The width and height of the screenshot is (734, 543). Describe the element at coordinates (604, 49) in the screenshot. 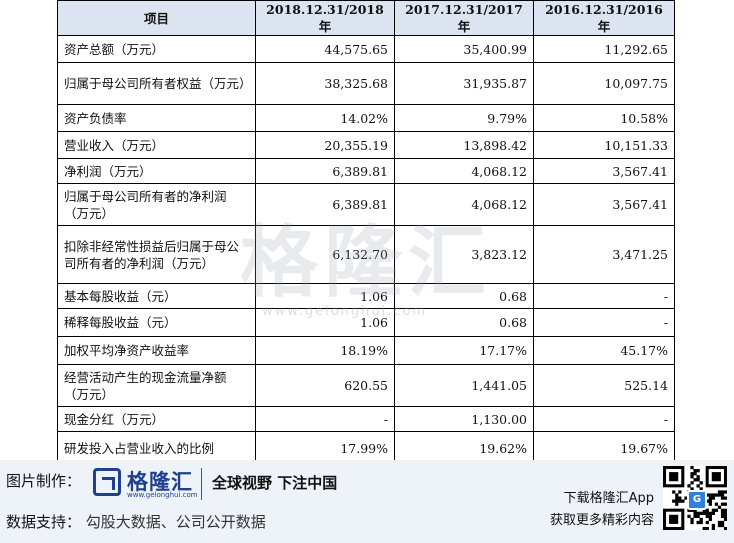

I see `table-cell: 11,292.65` at that location.